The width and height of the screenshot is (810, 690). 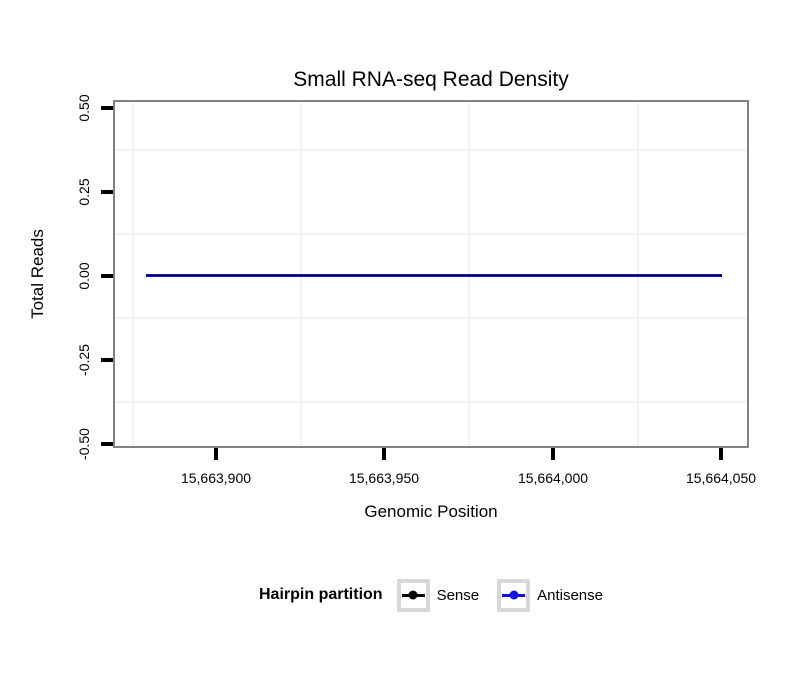 I want to click on sense-point-swatch-icon, so click(x=413, y=595).